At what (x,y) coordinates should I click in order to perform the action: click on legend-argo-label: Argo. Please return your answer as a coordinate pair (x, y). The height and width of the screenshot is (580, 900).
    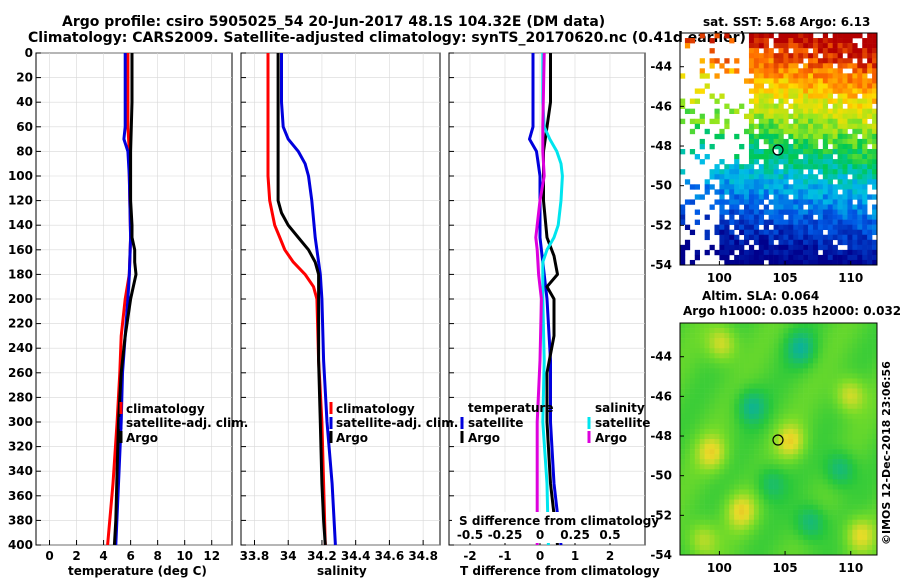
    Looking at the image, I should click on (352, 438).